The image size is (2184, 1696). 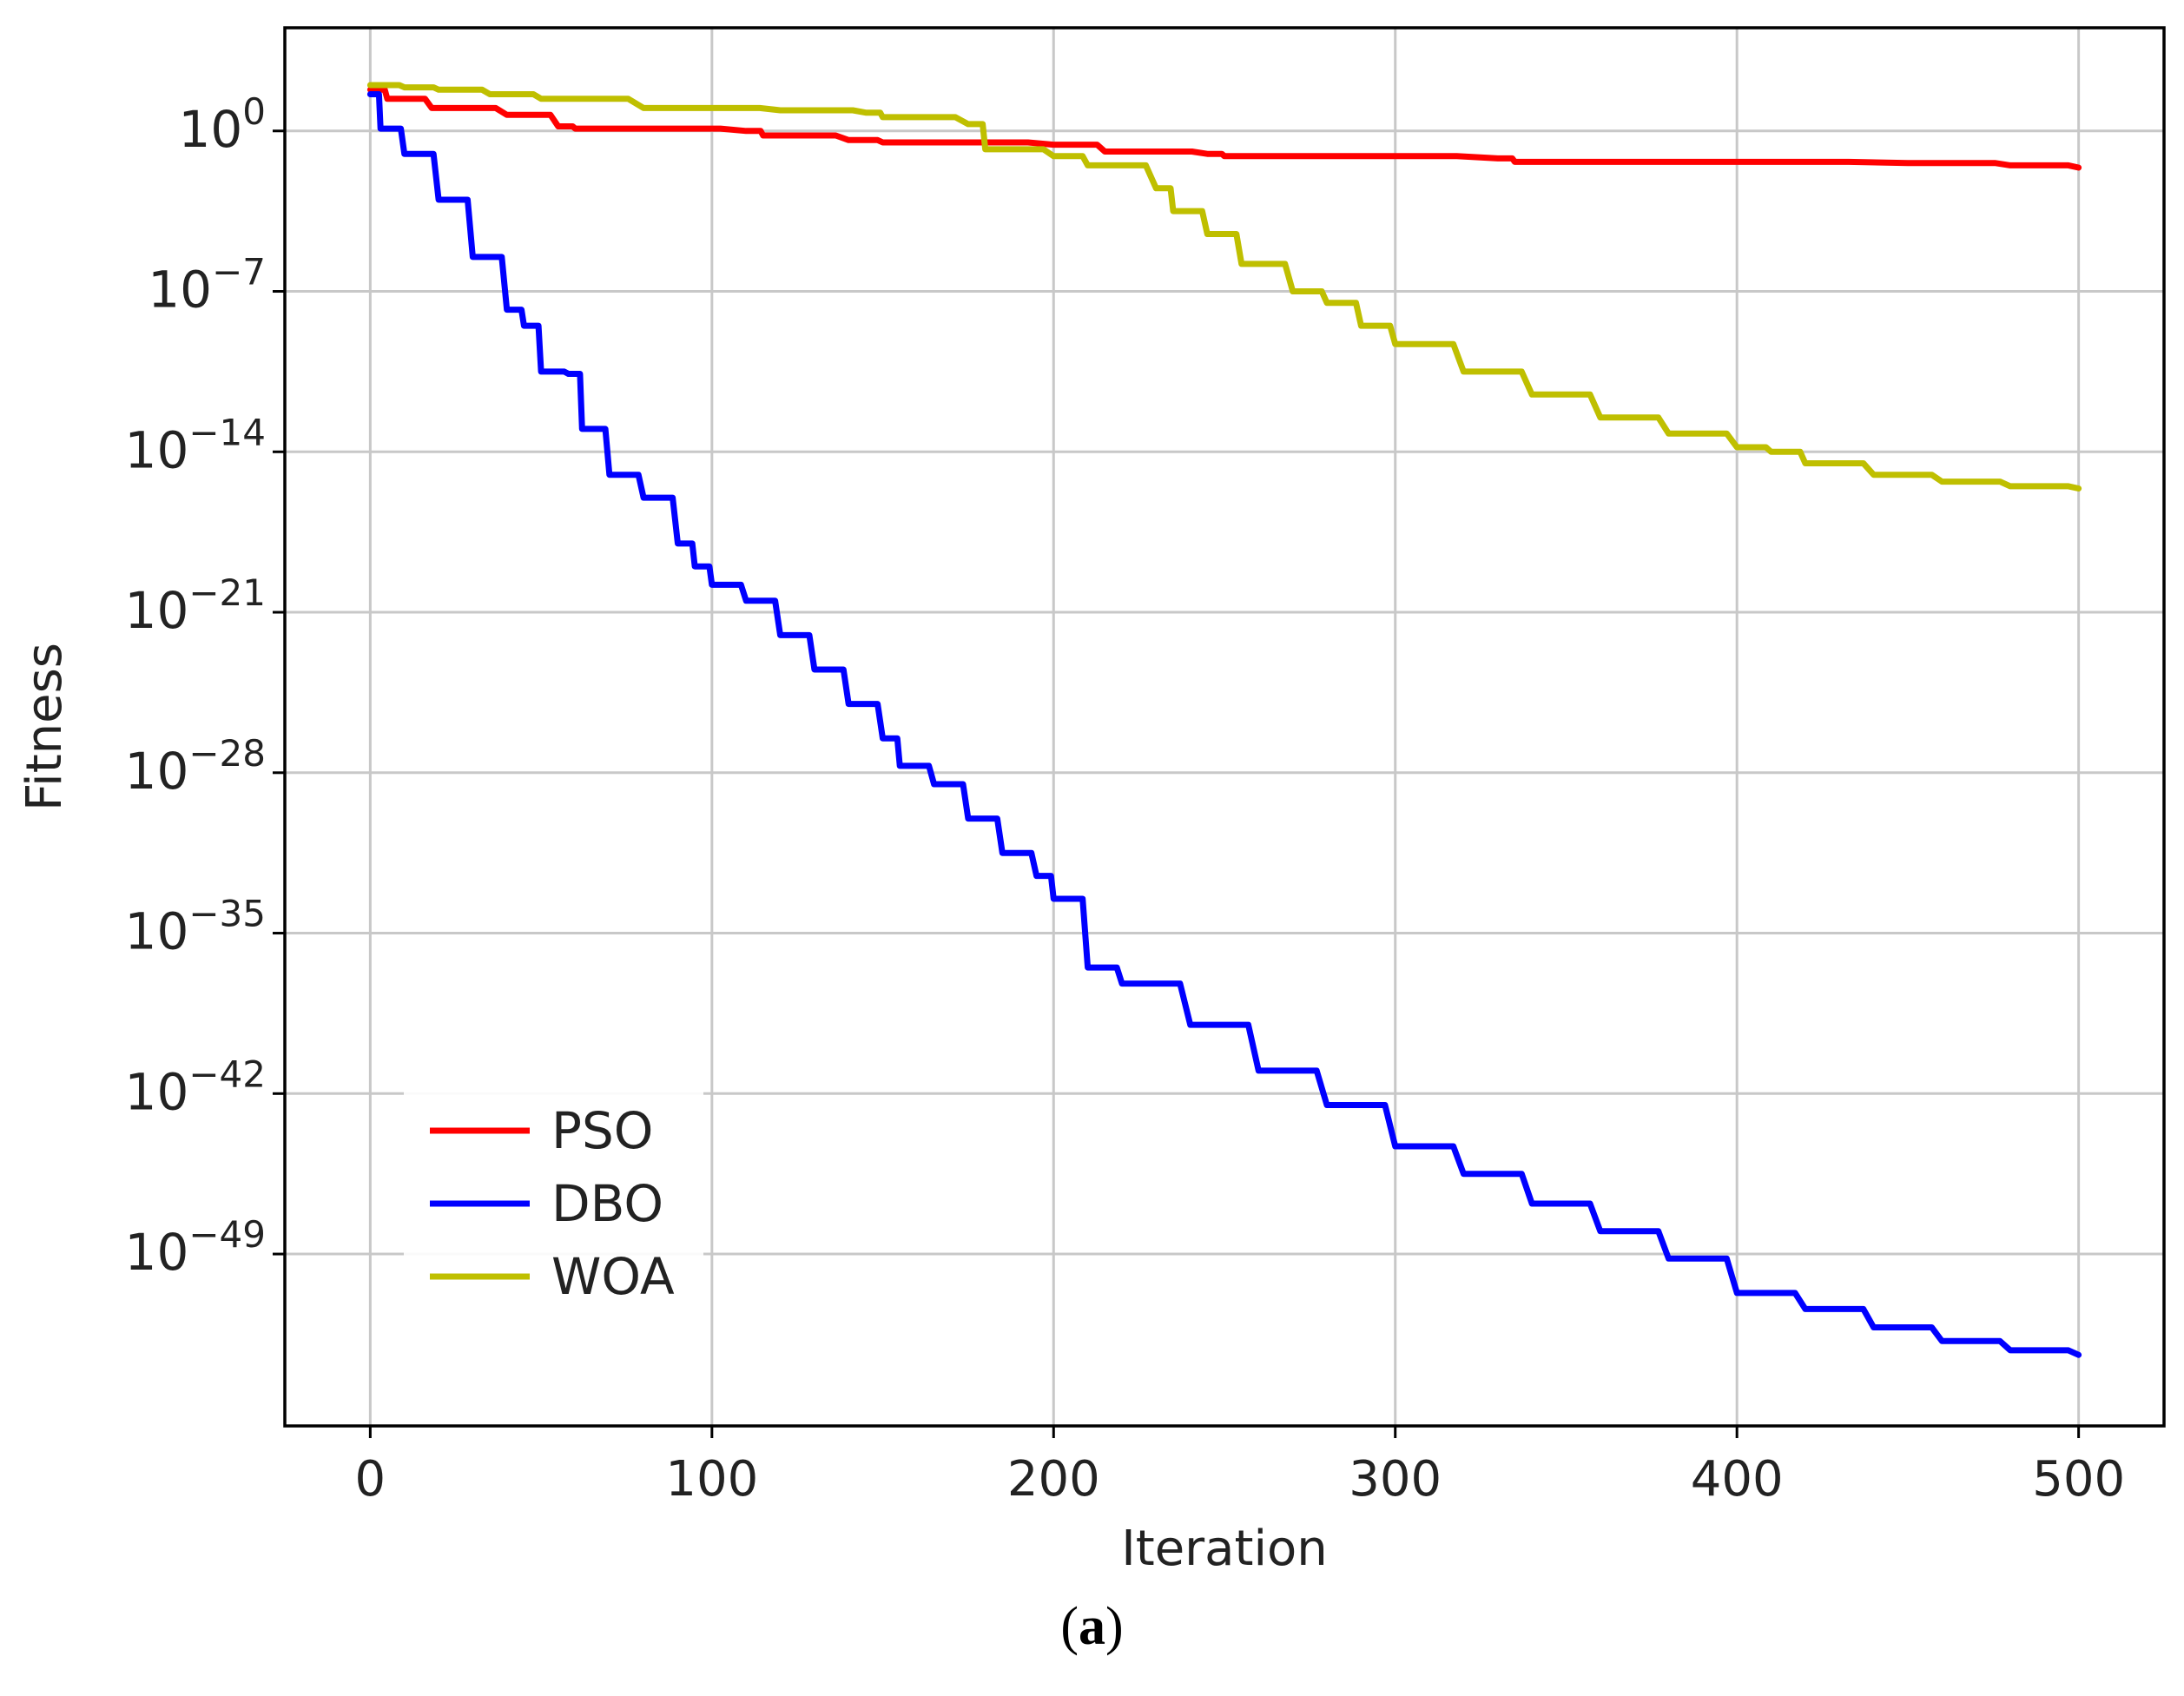 I want to click on x-axis-ticks: 0 100 200 300 400 500, so click(x=1240, y=1467).